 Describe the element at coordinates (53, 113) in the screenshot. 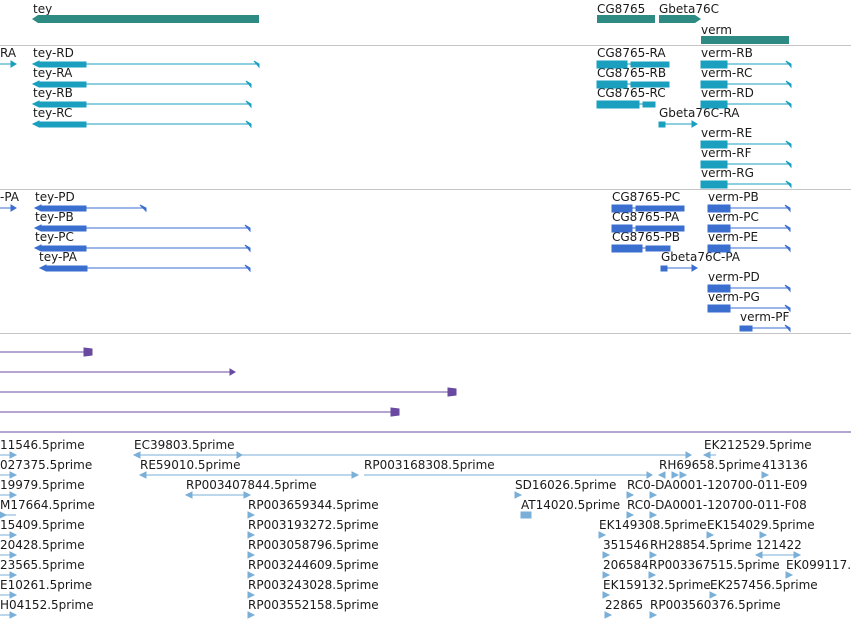

I see `transcript-label: tey-RC` at that location.